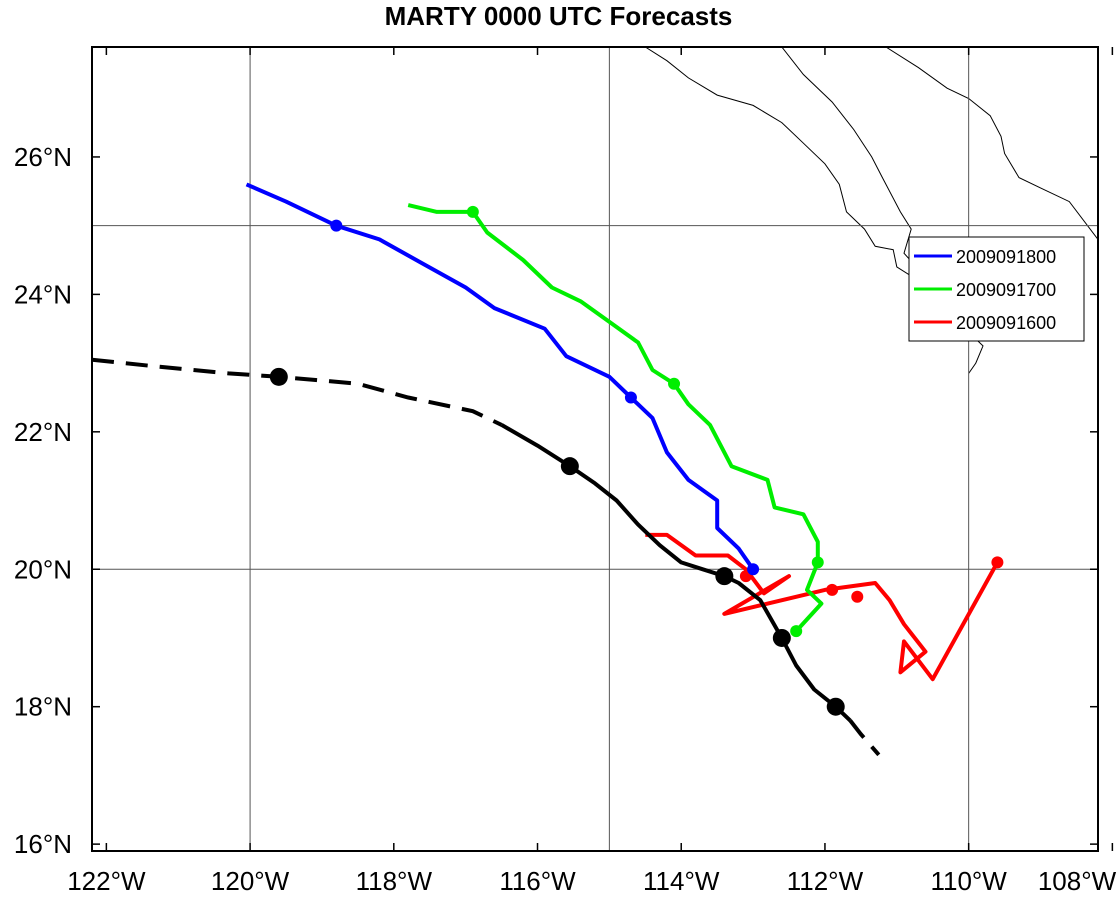 Image resolution: width=1117 pixels, height=900 pixels. Describe the element at coordinates (43, 569) in the screenshot. I see `lat-tick-label: 20°N` at that location.